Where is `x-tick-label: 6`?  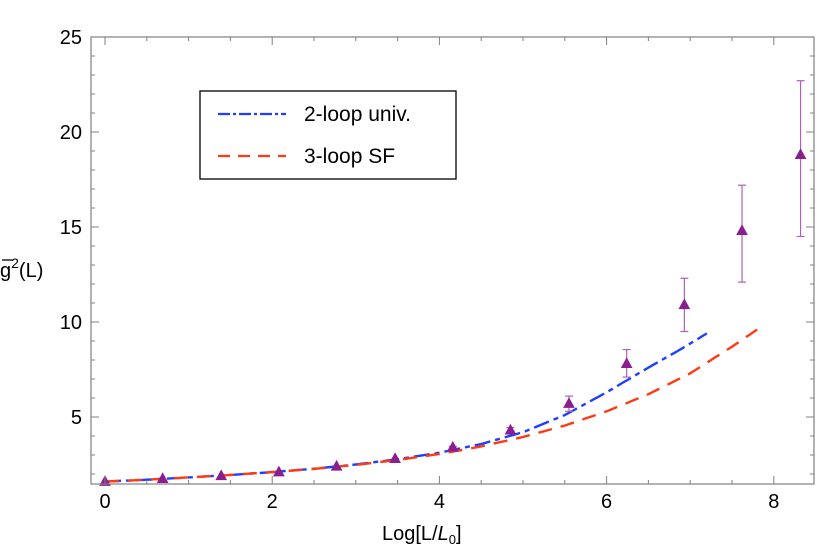 x-tick-label: 6 is located at coordinates (606, 502).